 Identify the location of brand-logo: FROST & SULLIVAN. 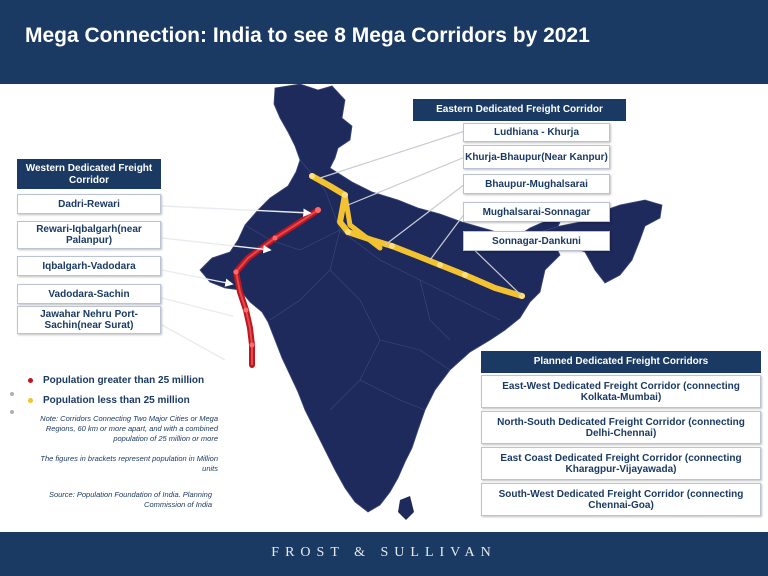
(384, 552).